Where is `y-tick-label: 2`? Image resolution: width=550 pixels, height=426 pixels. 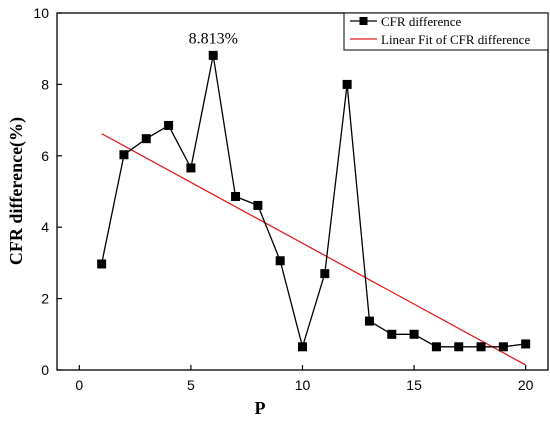
y-tick-label: 2 is located at coordinates (45, 299).